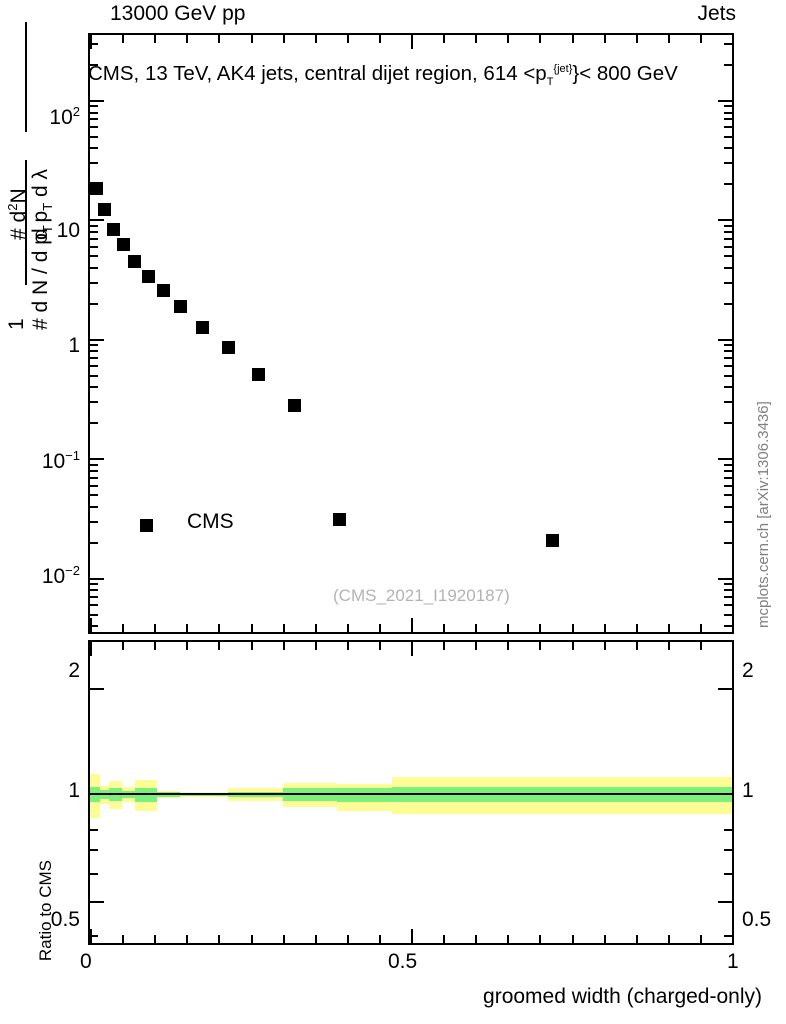 The width and height of the screenshot is (786, 1024). What do you see at coordinates (403, 961) in the screenshot?
I see `x-tick-label-05: 0.5` at bounding box center [403, 961].